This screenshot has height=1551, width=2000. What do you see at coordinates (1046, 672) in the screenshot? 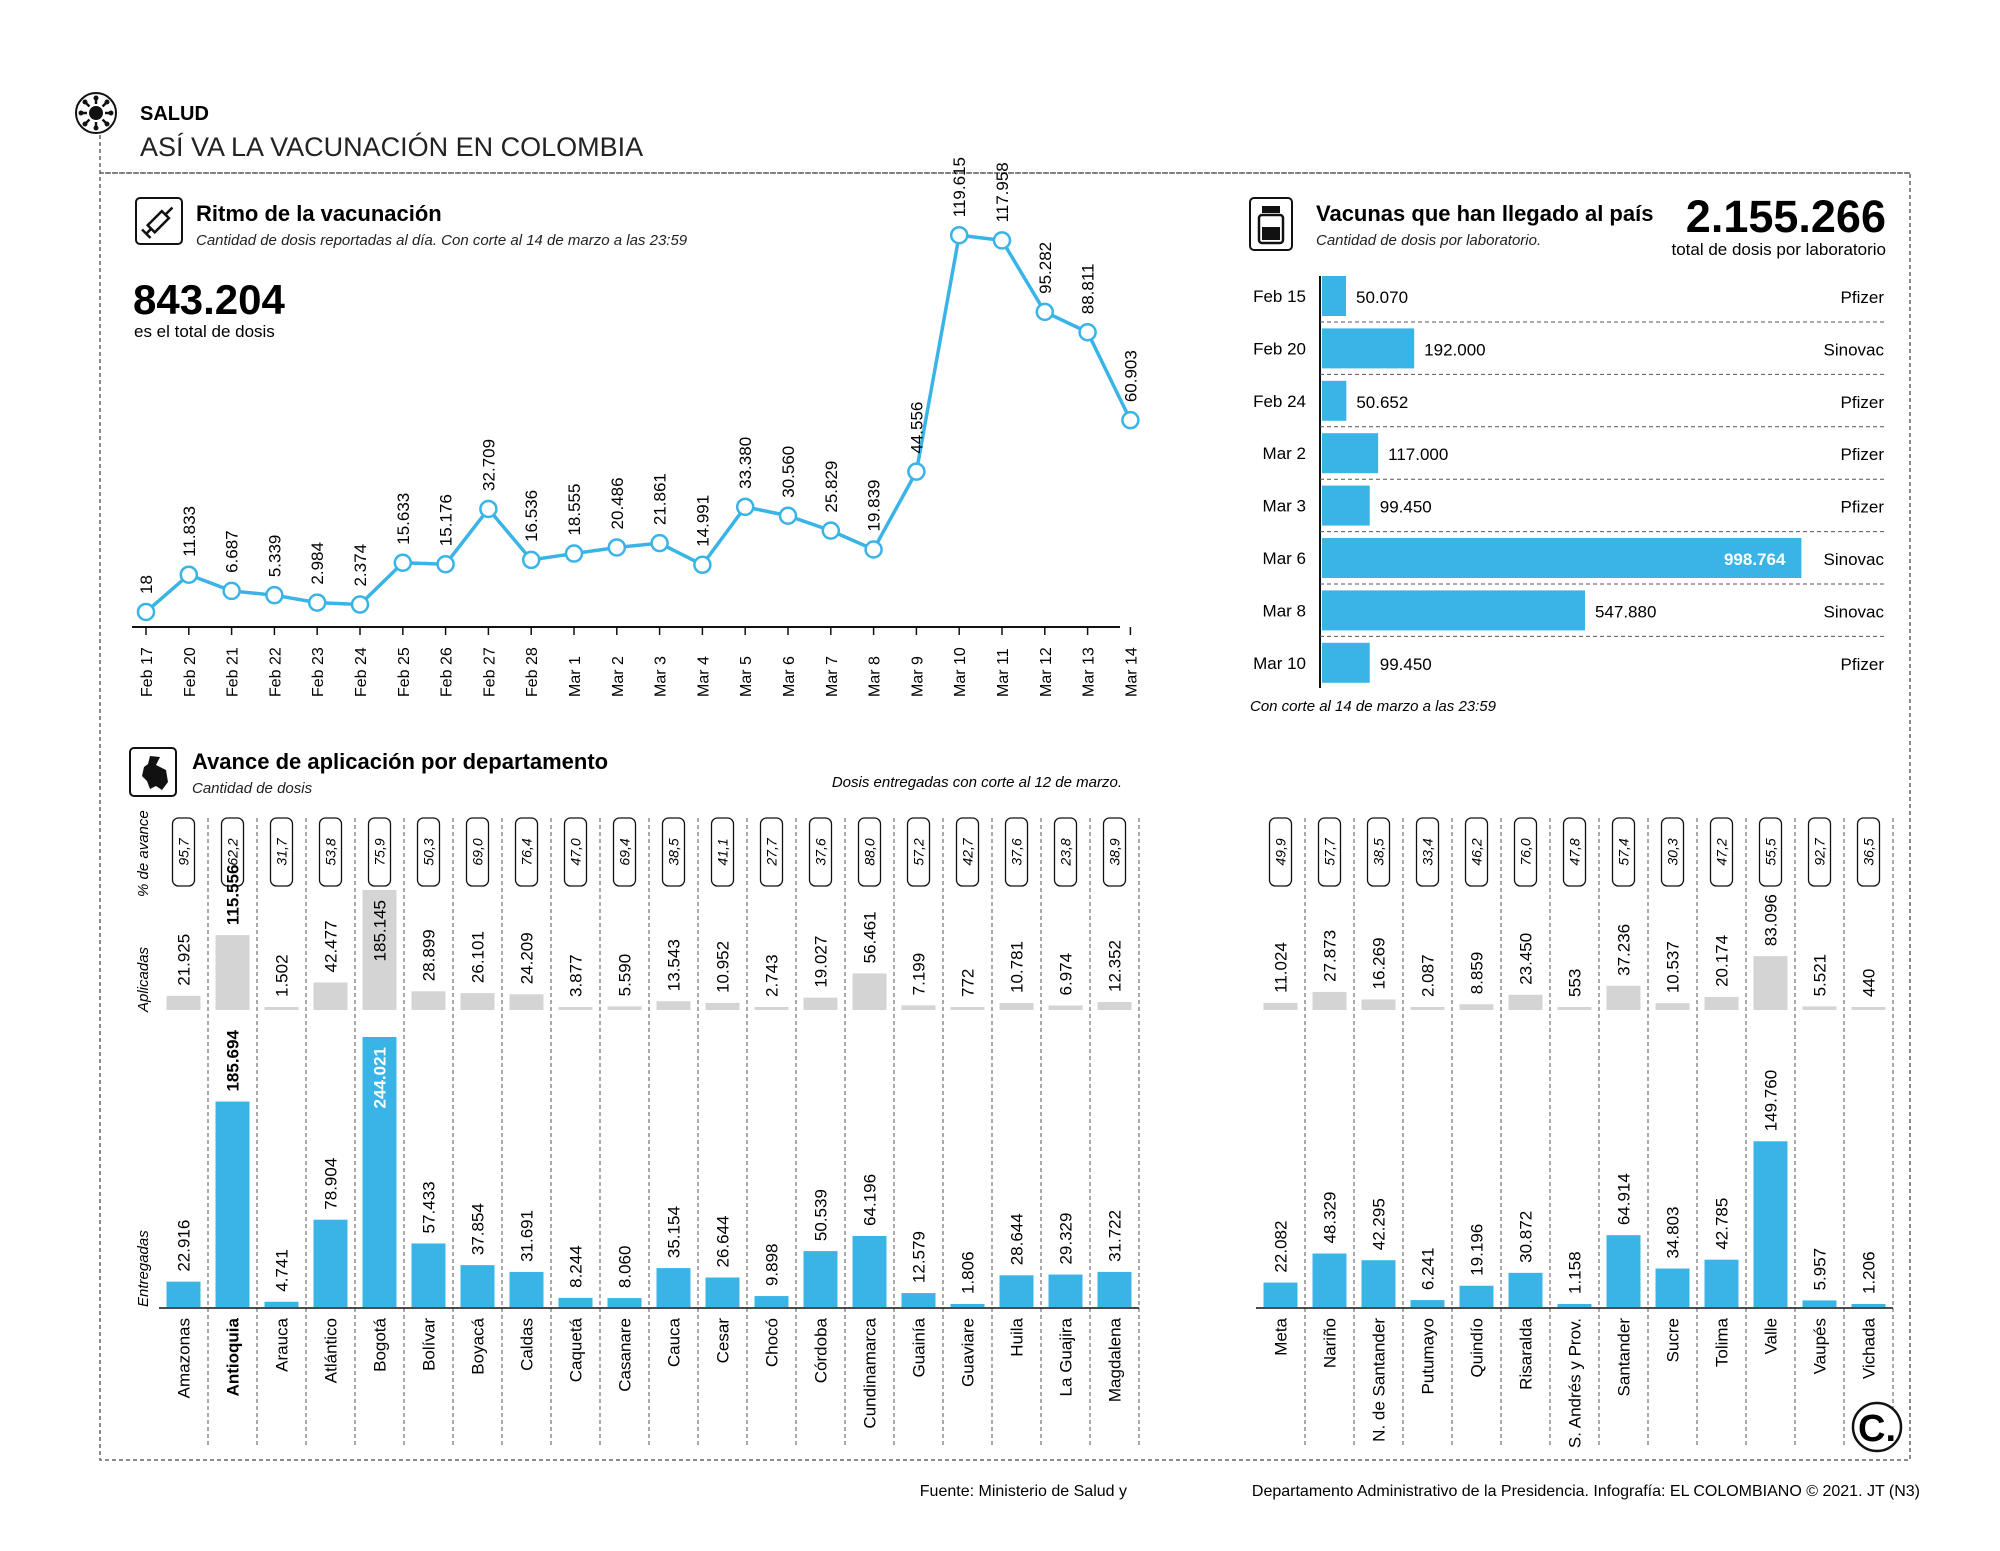
I see `x-tick-label: Mar 12` at bounding box center [1046, 672].